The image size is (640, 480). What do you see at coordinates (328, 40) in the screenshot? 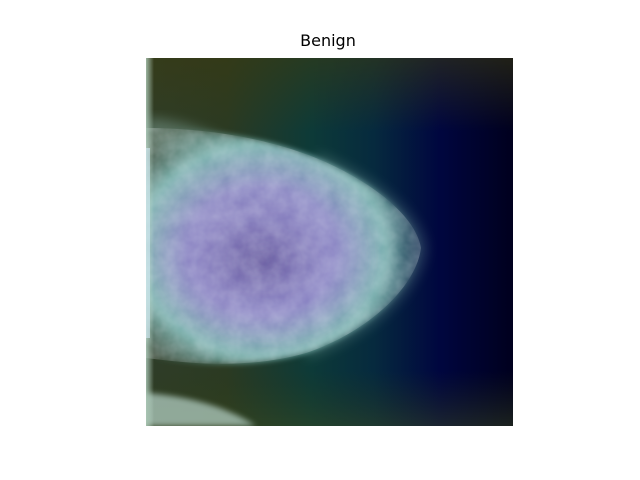
I see `figure-title: Benign` at bounding box center [328, 40].